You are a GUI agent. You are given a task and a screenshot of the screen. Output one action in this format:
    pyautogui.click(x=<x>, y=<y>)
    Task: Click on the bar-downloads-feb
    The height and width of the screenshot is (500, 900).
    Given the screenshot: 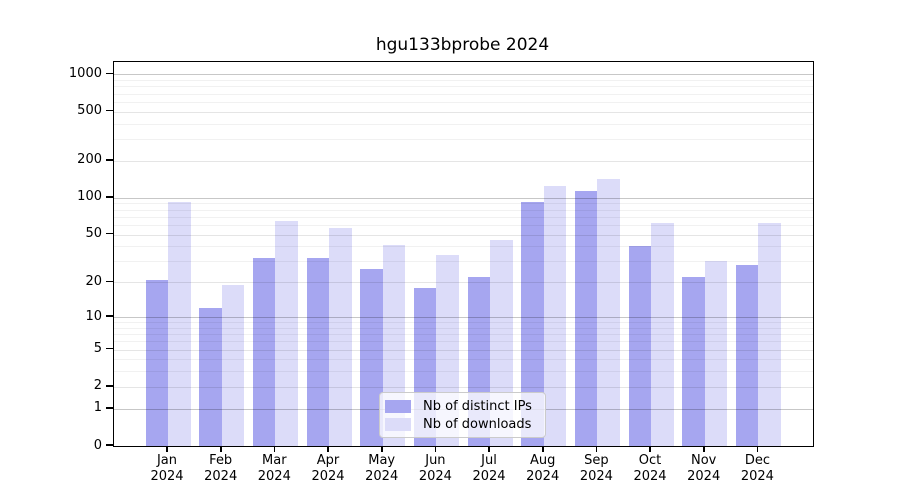 What is the action you would take?
    pyautogui.click(x=233, y=365)
    